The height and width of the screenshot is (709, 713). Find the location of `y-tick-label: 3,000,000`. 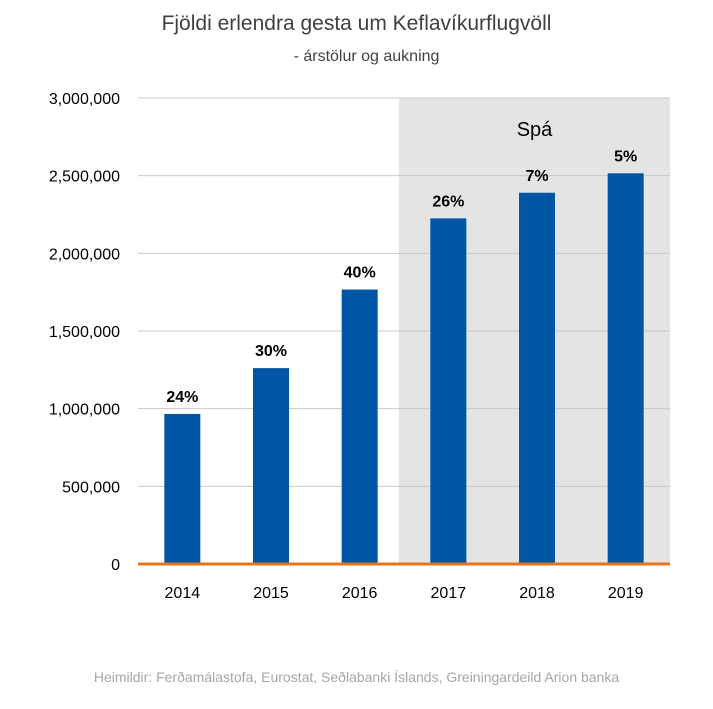

y-tick-label: 3,000,000 is located at coordinates (84, 99).